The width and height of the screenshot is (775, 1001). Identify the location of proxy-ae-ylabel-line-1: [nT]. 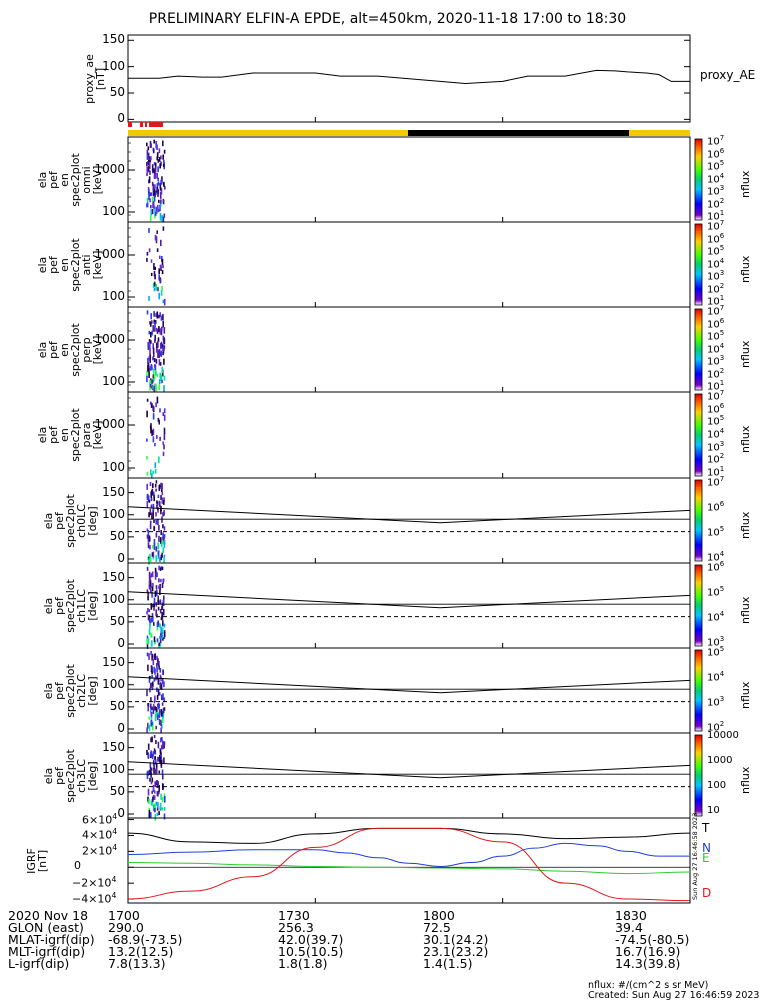
(100, 78).